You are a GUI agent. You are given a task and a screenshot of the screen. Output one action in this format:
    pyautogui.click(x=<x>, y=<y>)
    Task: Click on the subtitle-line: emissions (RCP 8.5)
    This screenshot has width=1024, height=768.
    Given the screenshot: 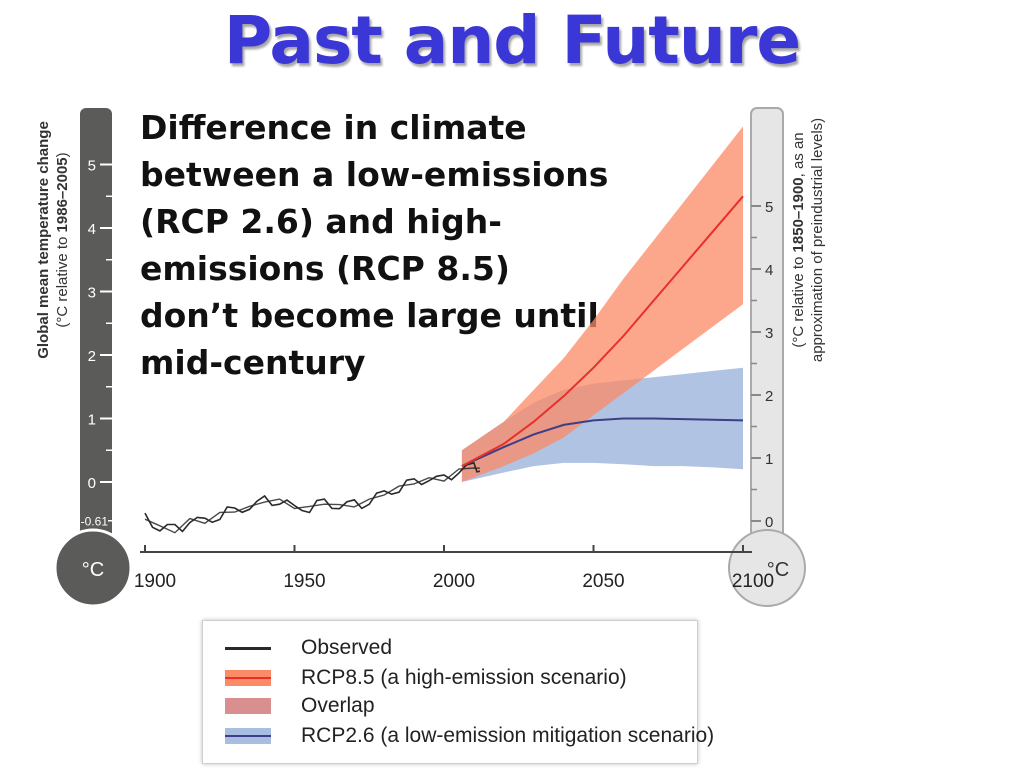 What is the action you would take?
    pyautogui.click(x=325, y=268)
    